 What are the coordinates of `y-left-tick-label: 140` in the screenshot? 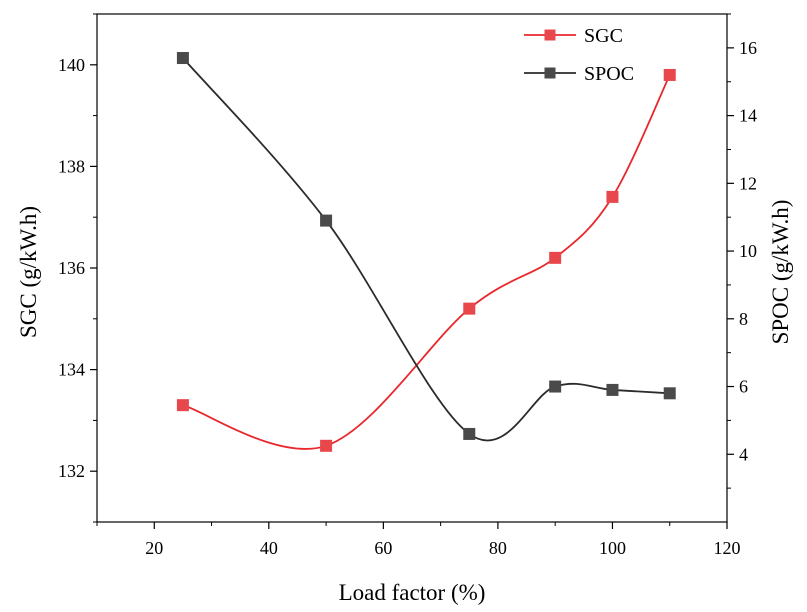 It's located at (71, 65).